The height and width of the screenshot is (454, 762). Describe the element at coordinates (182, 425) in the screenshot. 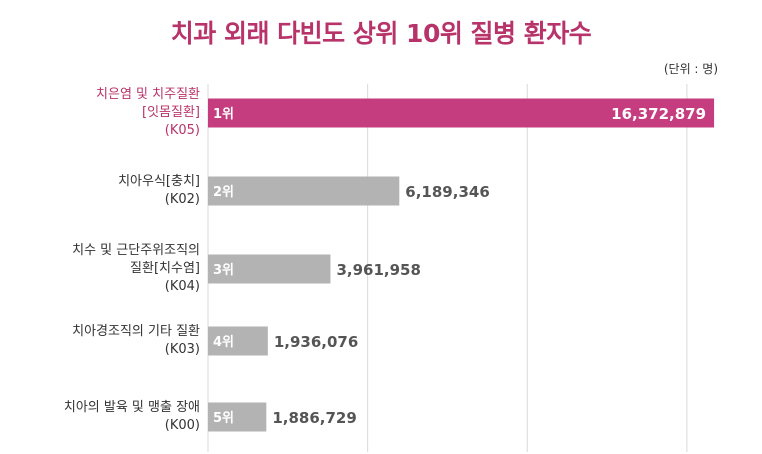

I see `category-label-line: (K00)` at that location.